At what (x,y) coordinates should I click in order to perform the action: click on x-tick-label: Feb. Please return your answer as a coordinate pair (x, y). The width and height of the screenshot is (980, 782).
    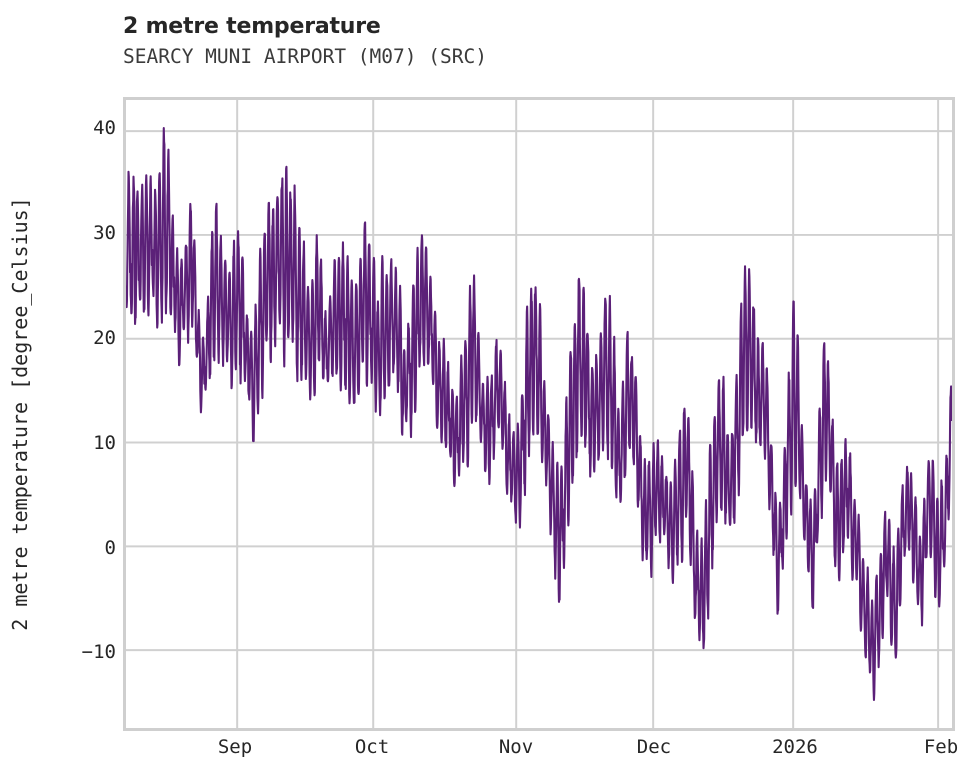
    Looking at the image, I should click on (941, 747).